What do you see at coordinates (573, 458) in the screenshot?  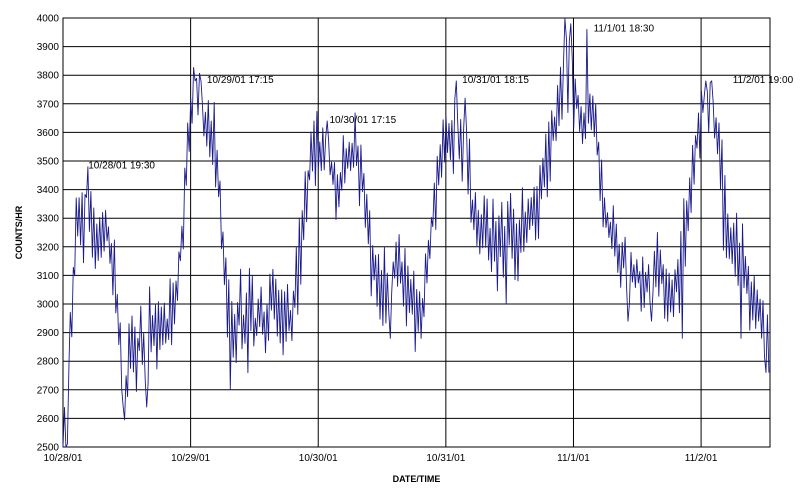 I see `x-tick-label-4: 11/1/01` at bounding box center [573, 458].